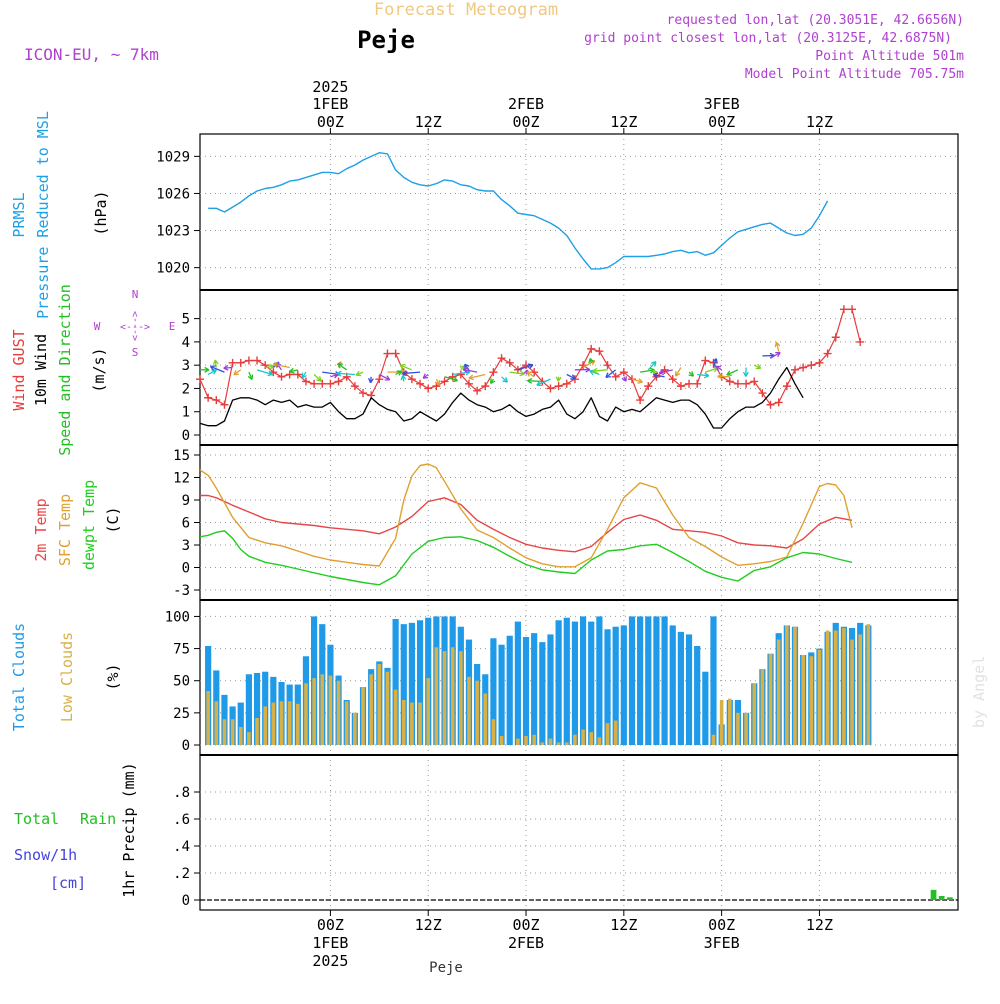 The image size is (1000, 1004). Describe the element at coordinates (526, 524) in the screenshot. I see `temp2m-line` at that location.